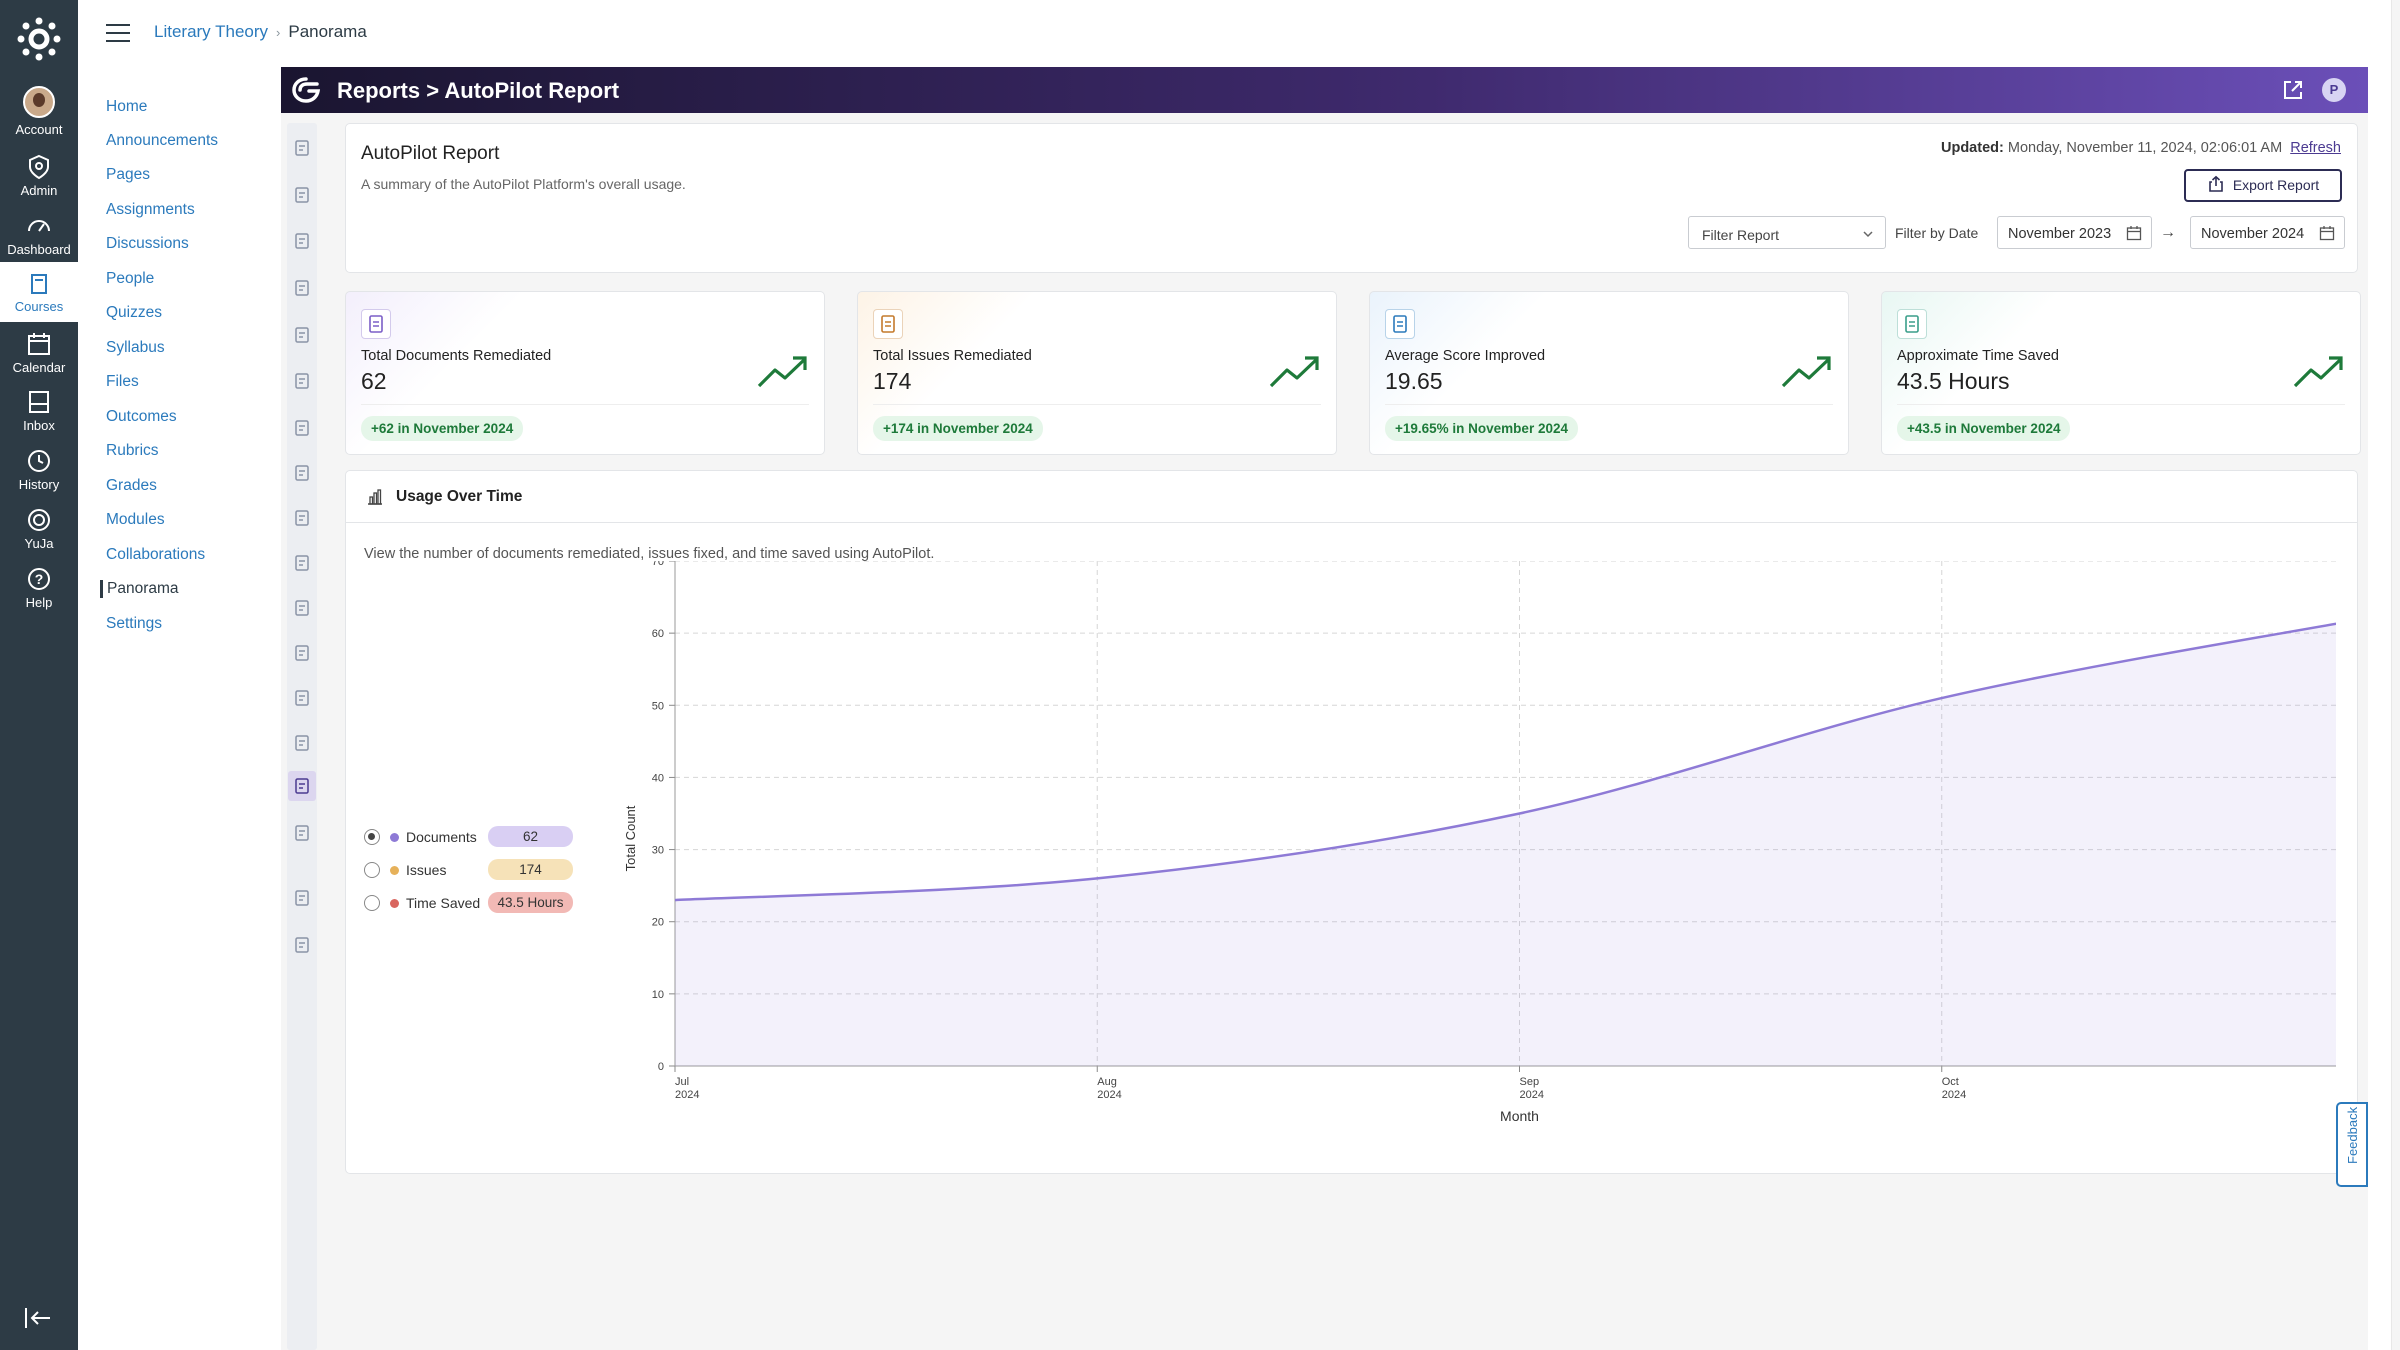  Describe the element at coordinates (131, 485) in the screenshot. I see `course-nav-grades: Grades` at that location.